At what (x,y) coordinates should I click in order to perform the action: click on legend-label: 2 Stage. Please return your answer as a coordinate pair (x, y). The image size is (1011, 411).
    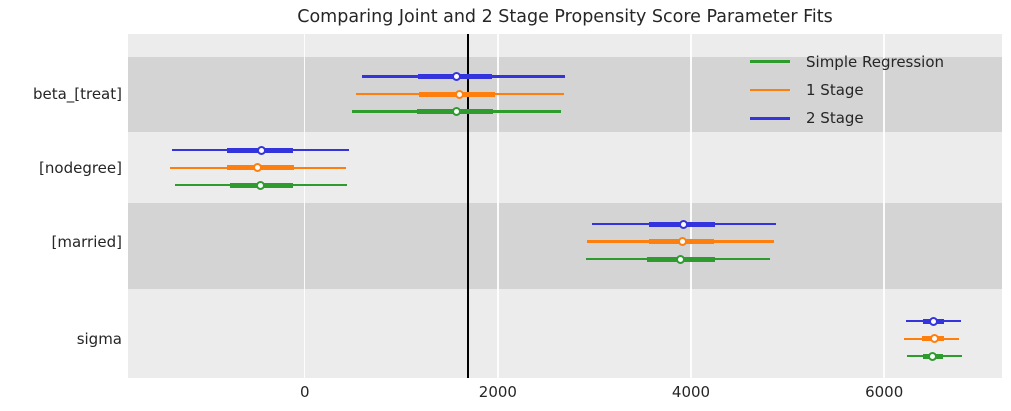
    Looking at the image, I should click on (835, 118).